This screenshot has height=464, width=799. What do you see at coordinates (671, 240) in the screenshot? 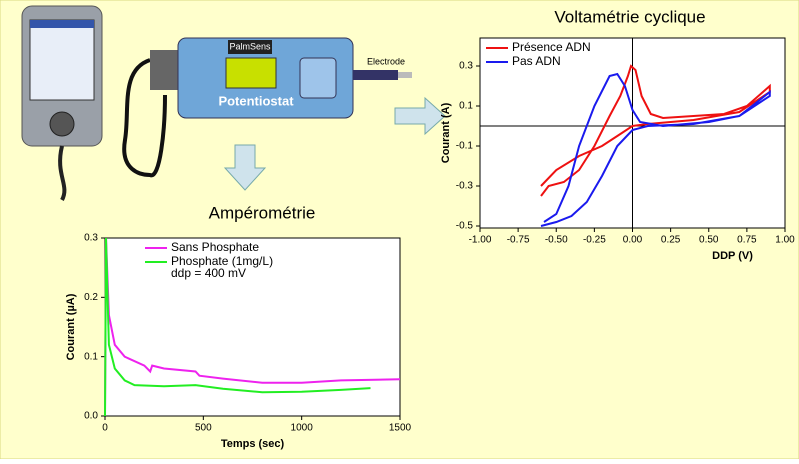
I see `x-tick-label: 0.25` at bounding box center [671, 240].